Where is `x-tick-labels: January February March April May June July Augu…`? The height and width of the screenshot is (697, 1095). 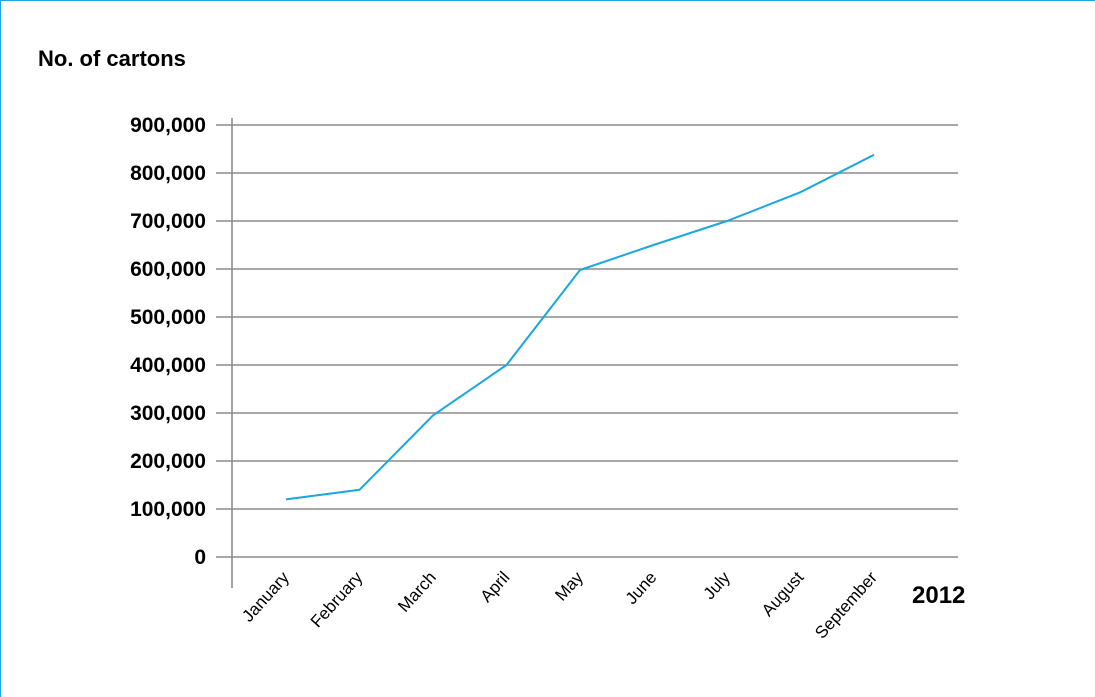 x-tick-labels: January February March April May June July Augu… is located at coordinates (559, 605).